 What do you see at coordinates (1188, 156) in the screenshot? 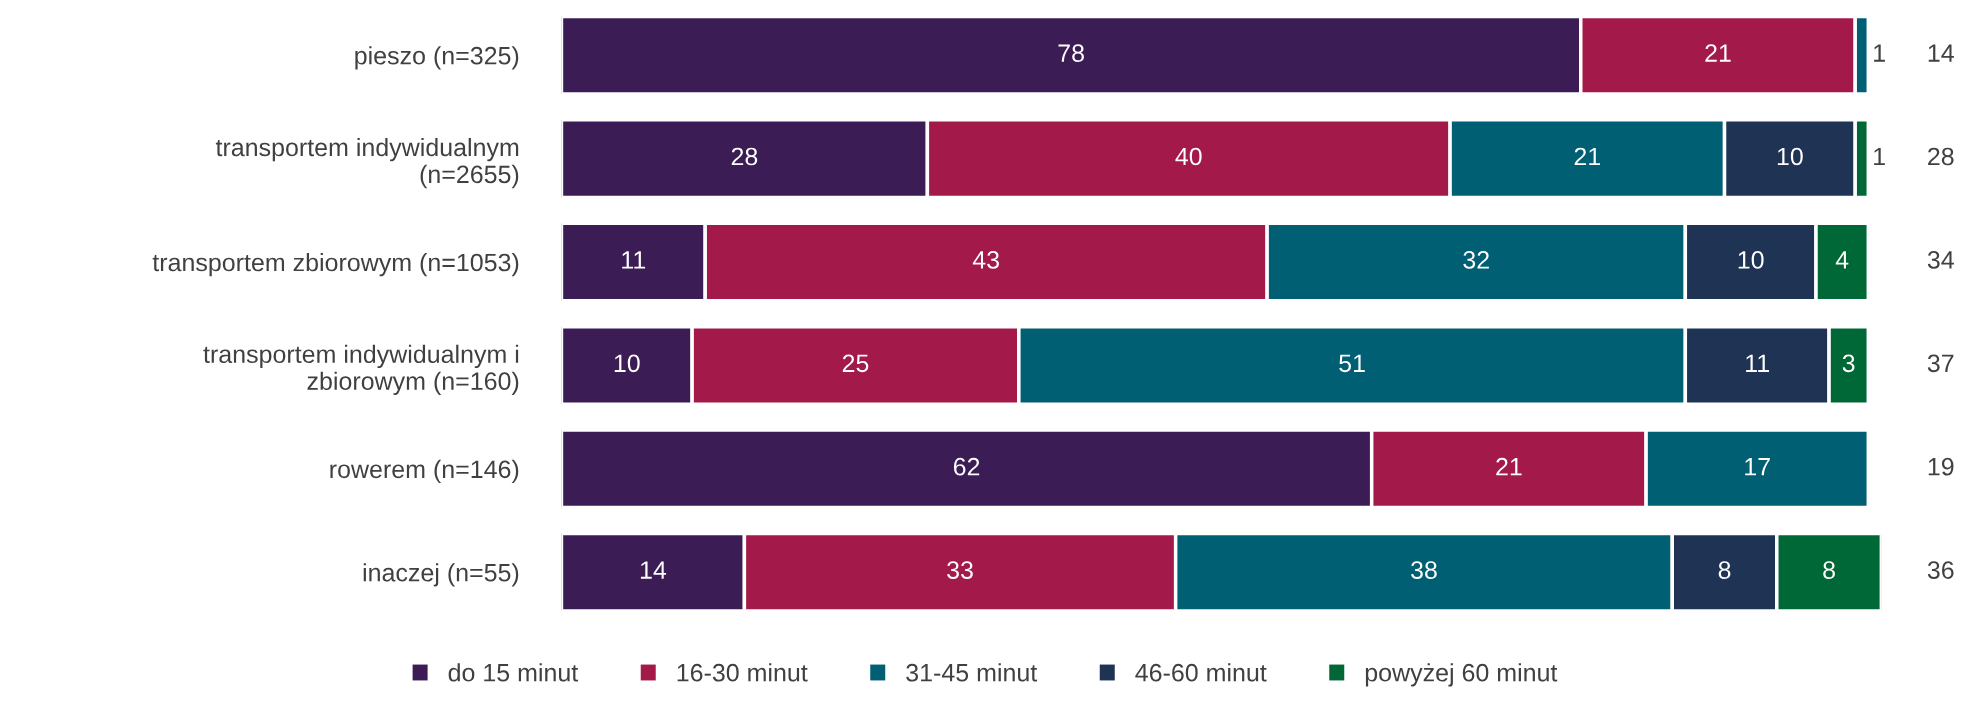
I see `data-label: 40` at bounding box center [1188, 156].